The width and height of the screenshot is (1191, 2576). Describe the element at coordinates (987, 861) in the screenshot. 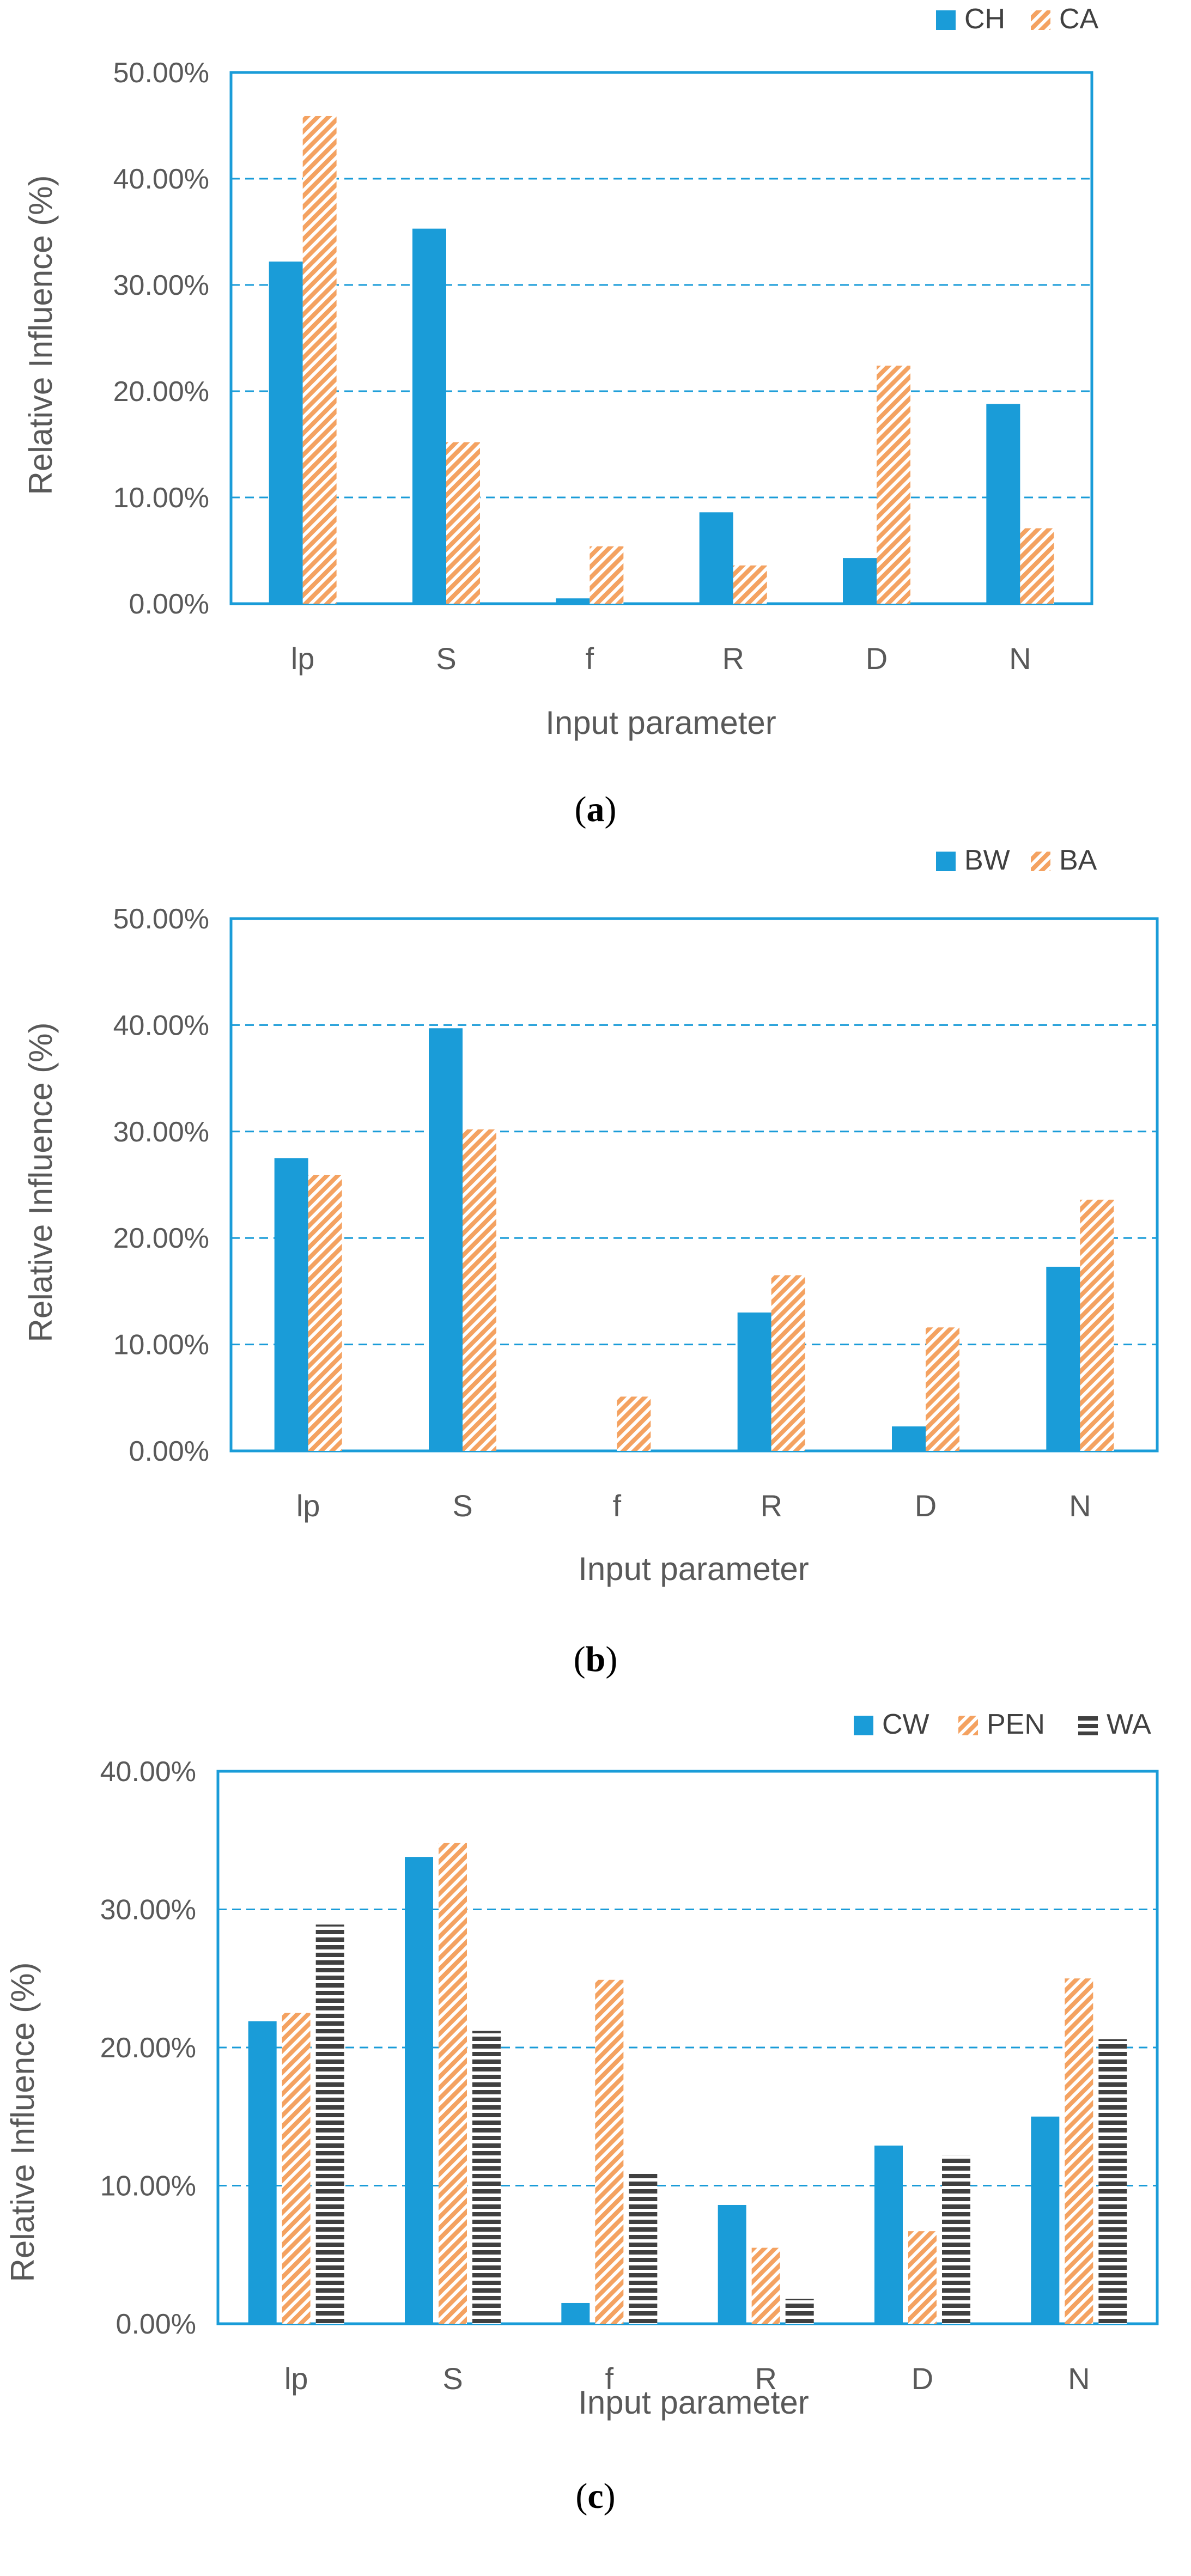

I see `legend-label-bw: BW` at that location.